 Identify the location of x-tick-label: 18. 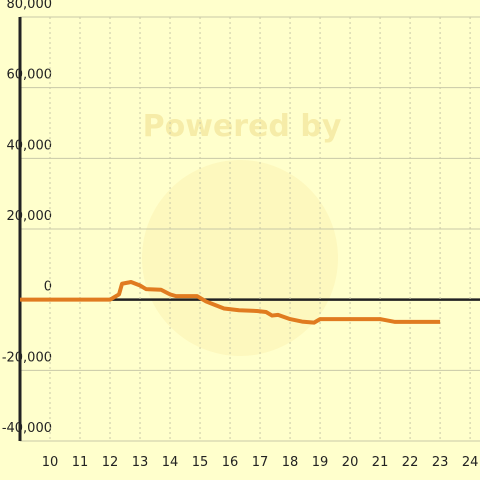
(290, 462).